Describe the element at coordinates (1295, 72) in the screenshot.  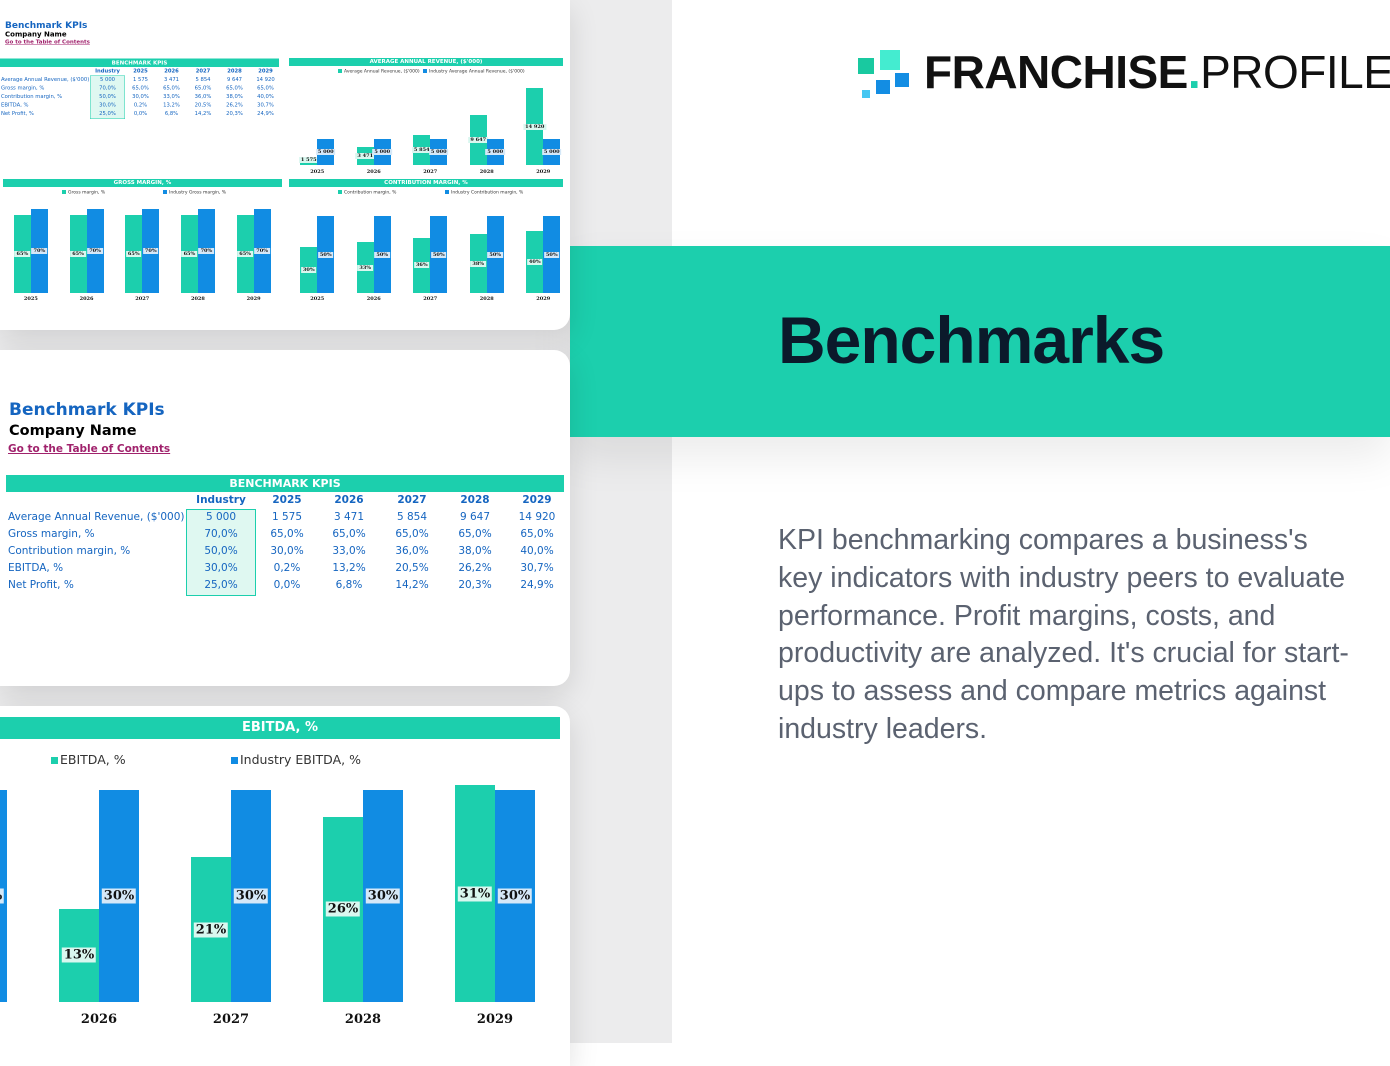
I see `brand-light: PROFILES` at that location.